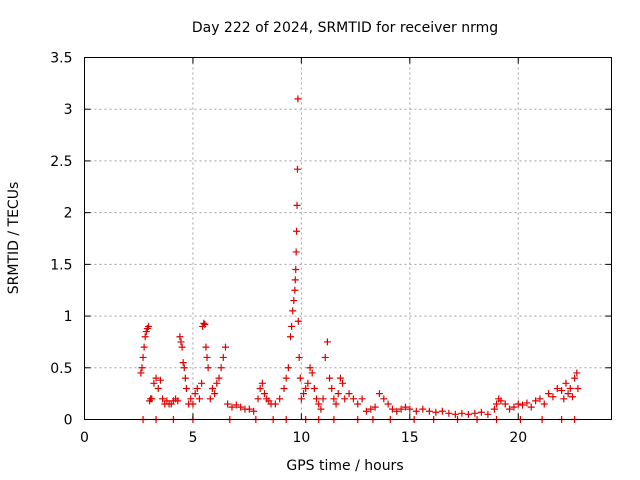  Describe the element at coordinates (410, 438) in the screenshot. I see `x-tick-label: 15` at that location.